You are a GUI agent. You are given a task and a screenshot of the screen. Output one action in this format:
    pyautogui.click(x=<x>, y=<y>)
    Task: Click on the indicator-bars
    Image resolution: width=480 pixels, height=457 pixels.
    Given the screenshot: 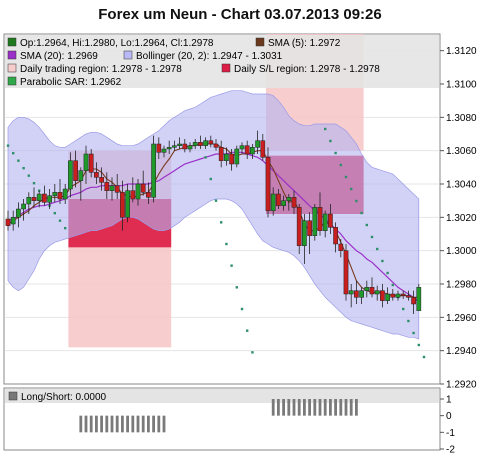 What is the action you would take?
    pyautogui.click(x=218, y=416)
    